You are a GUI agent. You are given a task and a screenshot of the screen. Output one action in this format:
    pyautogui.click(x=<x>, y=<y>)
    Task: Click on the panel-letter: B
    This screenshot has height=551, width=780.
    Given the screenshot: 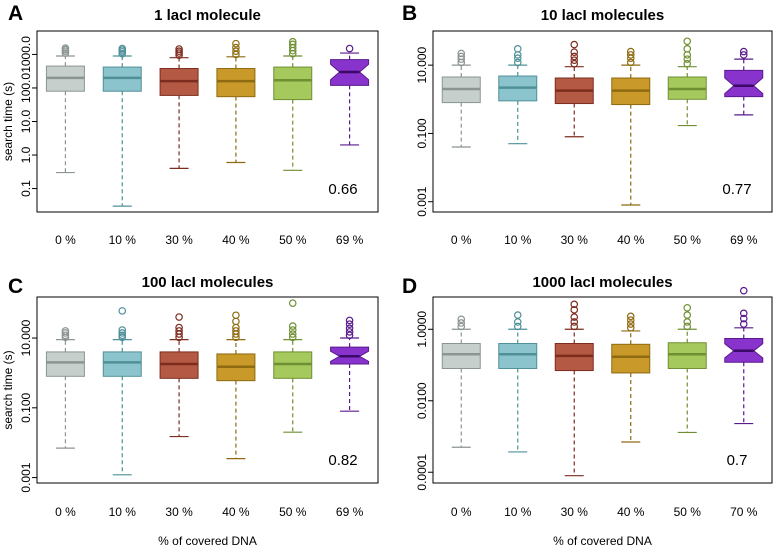 What is the action you would take?
    pyautogui.click(x=409, y=13)
    